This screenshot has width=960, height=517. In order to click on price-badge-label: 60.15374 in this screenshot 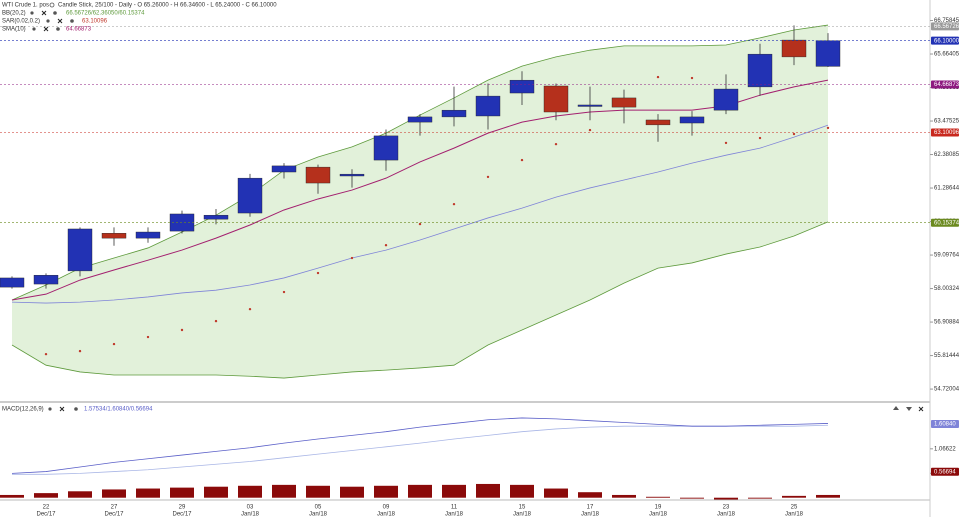, I will do `click(947, 223)`.